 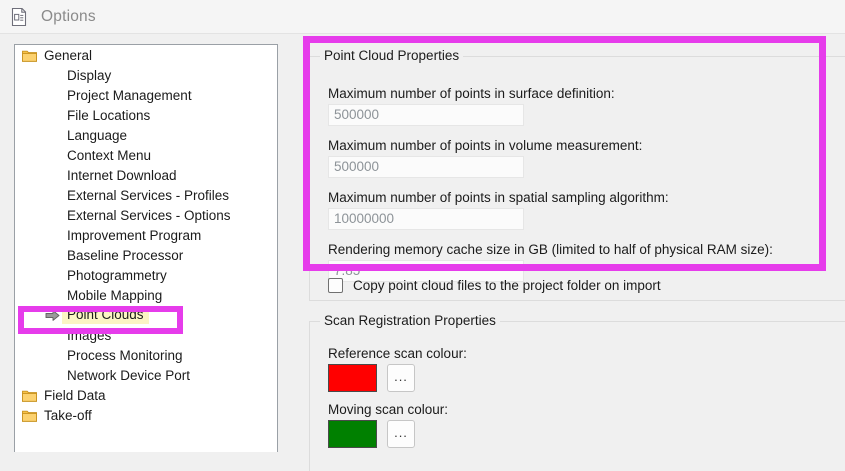 What do you see at coordinates (97, 135) in the screenshot?
I see `tree-item-label: Language` at bounding box center [97, 135].